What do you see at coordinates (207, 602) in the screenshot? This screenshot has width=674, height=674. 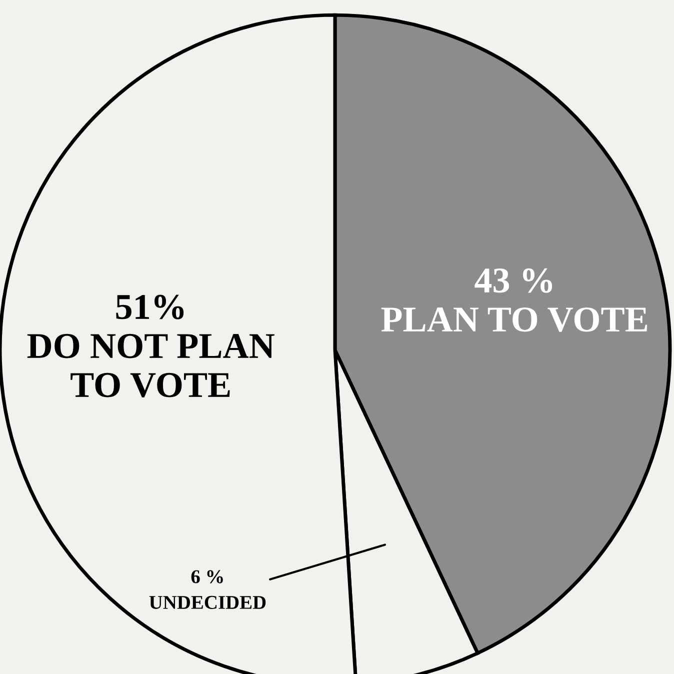 I see `slice-label: UNDECIDED` at bounding box center [207, 602].